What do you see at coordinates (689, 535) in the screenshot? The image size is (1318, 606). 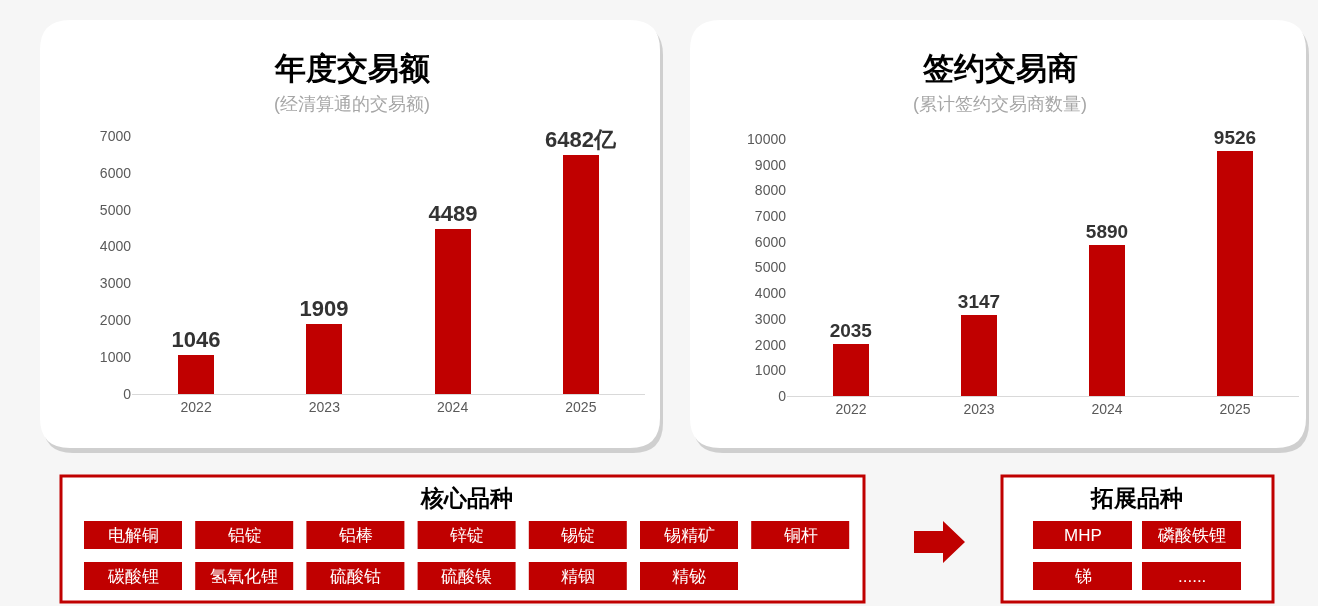 I see `text: 锡精矿` at bounding box center [689, 535].